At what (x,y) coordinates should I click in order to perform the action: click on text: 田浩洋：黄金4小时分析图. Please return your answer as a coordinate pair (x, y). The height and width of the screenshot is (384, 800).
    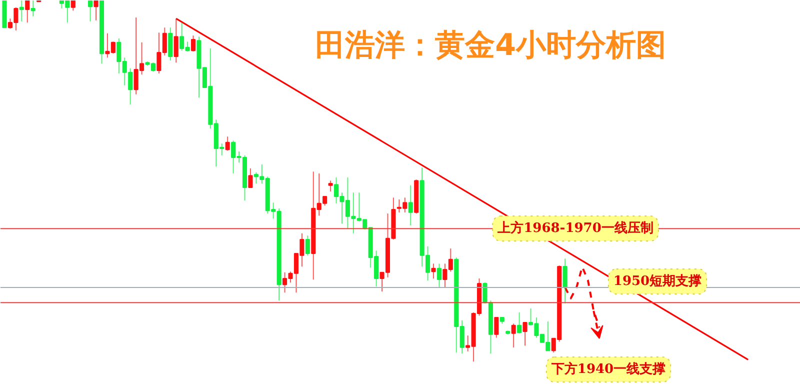
    Looking at the image, I should click on (490, 45).